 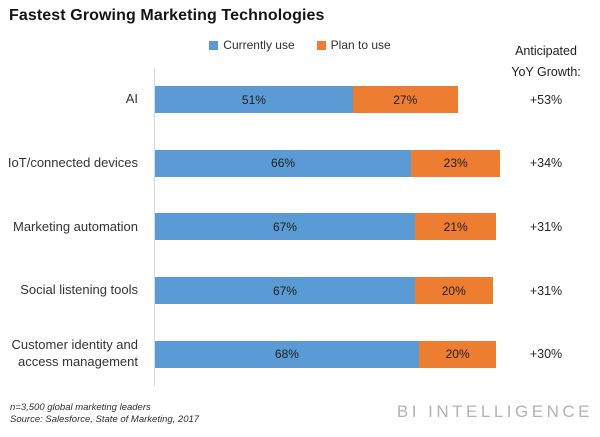 I want to click on chart-title: Fastest Growing Marketing Technologies, so click(x=167, y=15).